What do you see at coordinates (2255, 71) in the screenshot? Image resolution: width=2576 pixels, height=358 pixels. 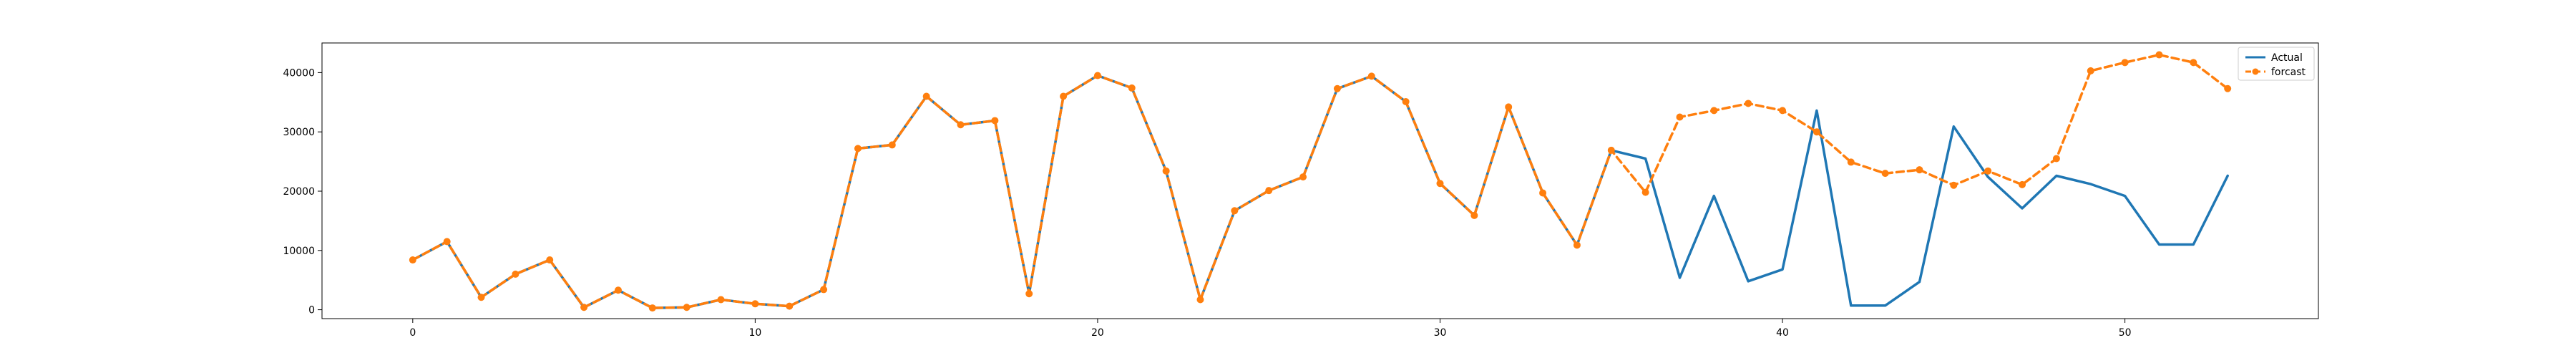 I see `legend-marker-forcast` at bounding box center [2255, 71].